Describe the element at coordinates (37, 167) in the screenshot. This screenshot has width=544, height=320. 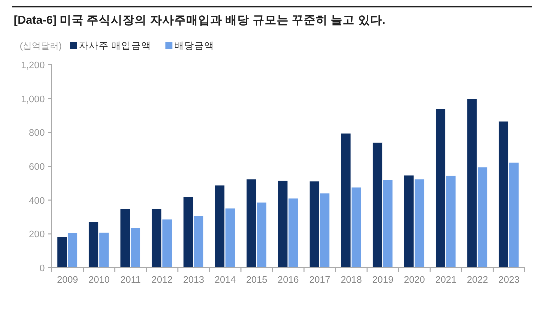
I see `y-tick-label: 600` at that location.